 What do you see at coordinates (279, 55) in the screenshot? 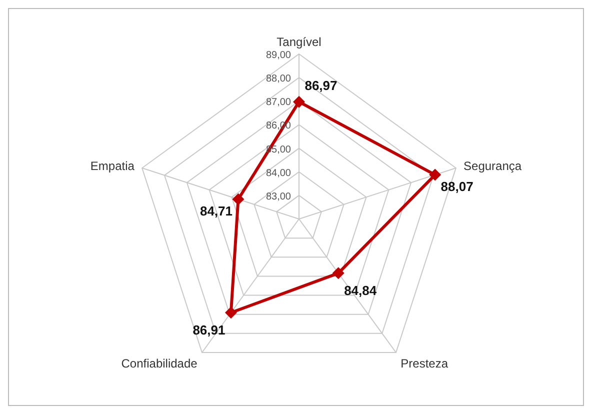
I see `y-tick-label: 89,00` at bounding box center [279, 55].